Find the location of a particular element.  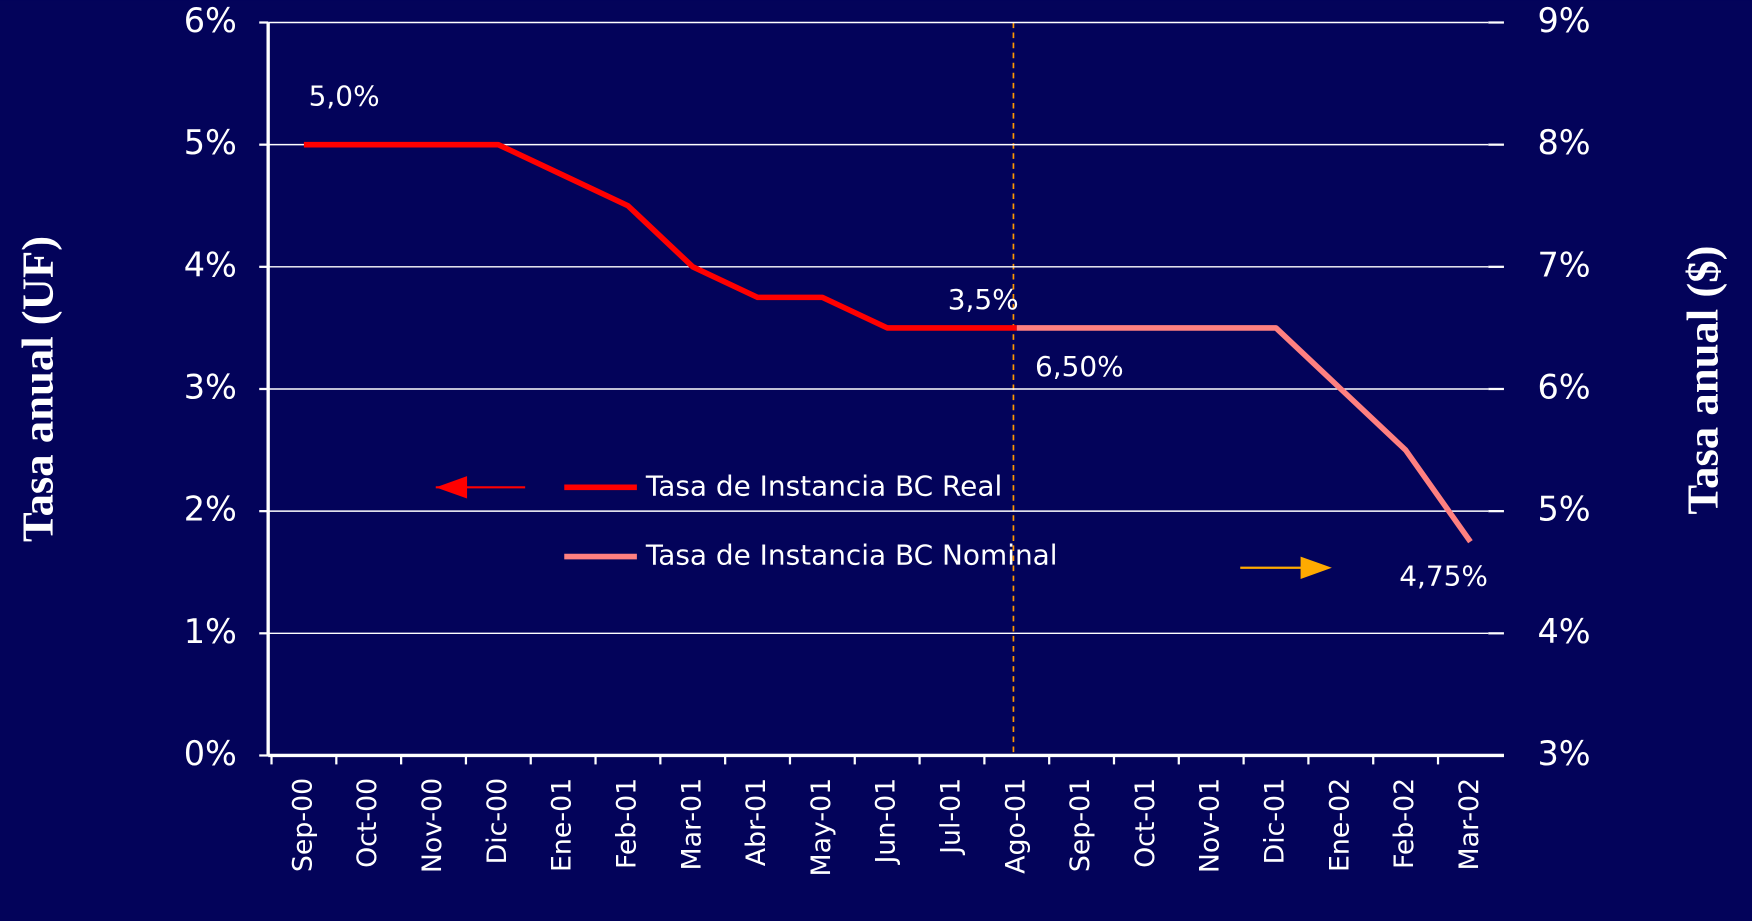

y2-tick-label: 4% is located at coordinates (1563, 631).